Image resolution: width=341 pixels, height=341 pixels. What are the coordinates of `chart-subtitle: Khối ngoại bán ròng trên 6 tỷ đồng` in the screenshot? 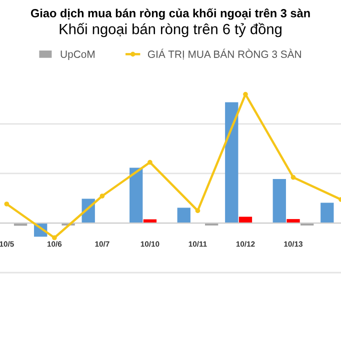 It's located at (171, 30).